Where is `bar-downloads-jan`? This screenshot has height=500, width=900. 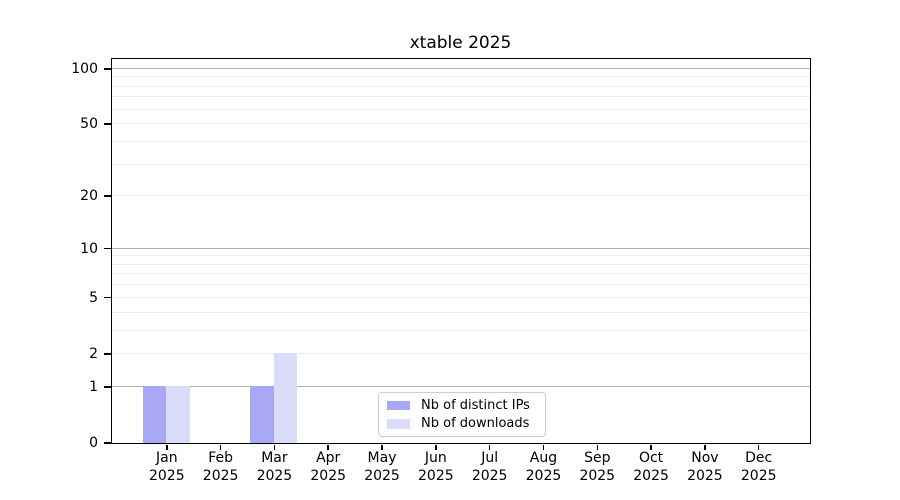 bar-downloads-jan is located at coordinates (178, 414).